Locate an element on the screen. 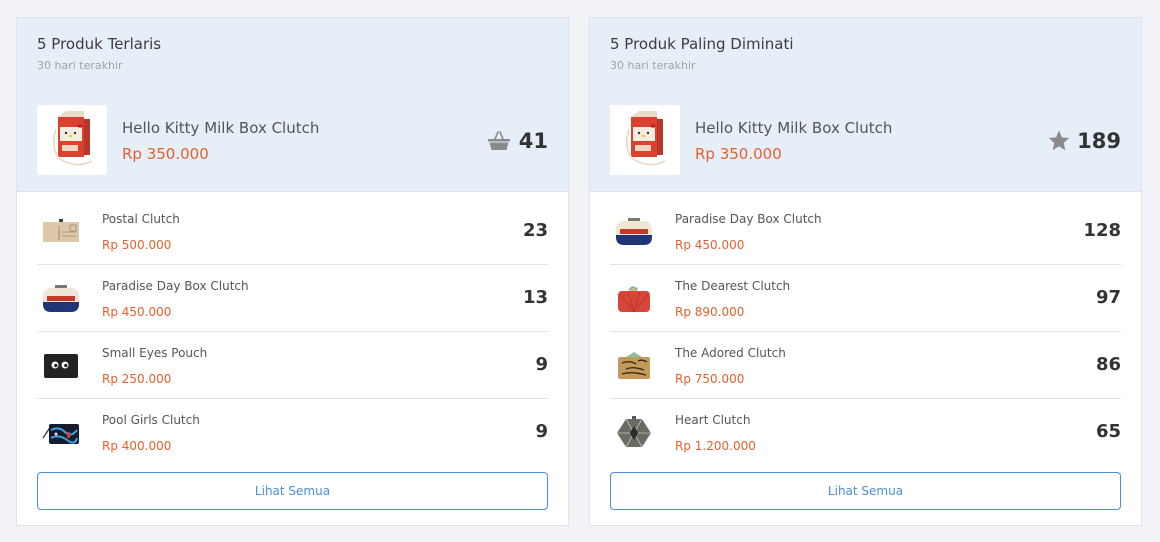 This screenshot has width=1160, height=542. product-price: Rp 400.000 is located at coordinates (137, 446).